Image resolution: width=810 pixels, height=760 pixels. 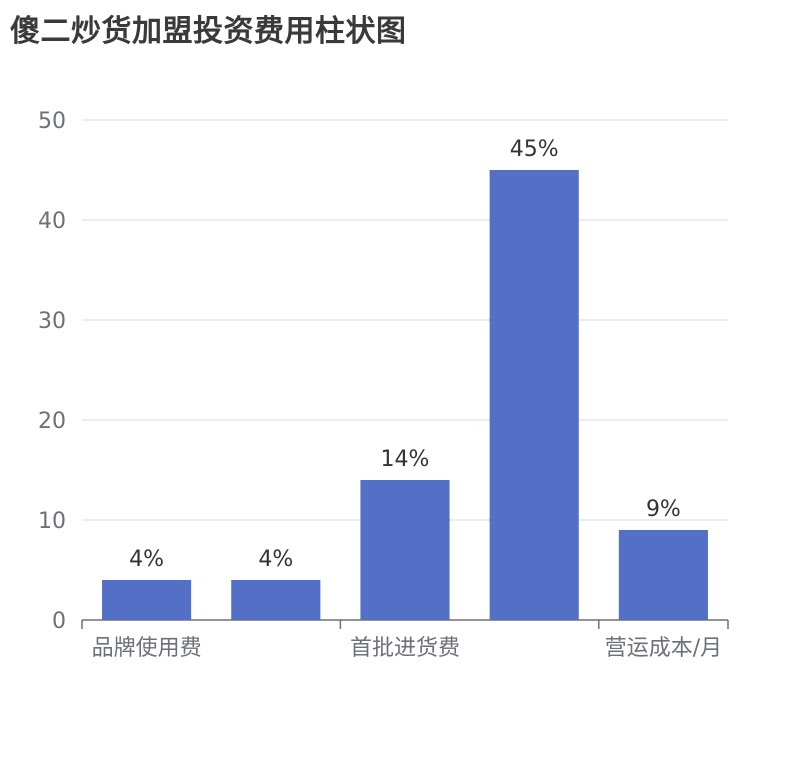 I want to click on chart-title: 傻二炒货加盟投资费用柱状图, so click(x=208, y=31).